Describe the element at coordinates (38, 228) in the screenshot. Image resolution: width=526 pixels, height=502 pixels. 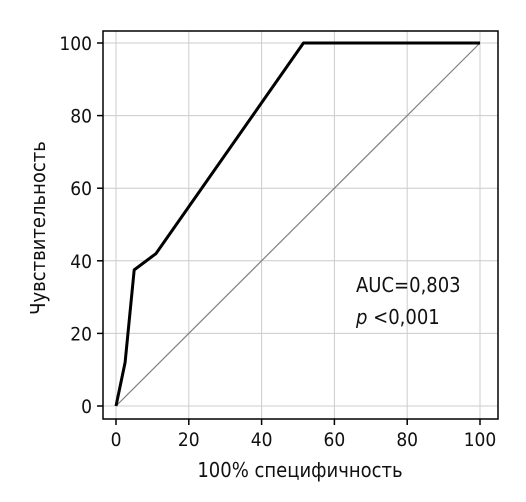
I see `y-axis-label: Чувствительность` at that location.